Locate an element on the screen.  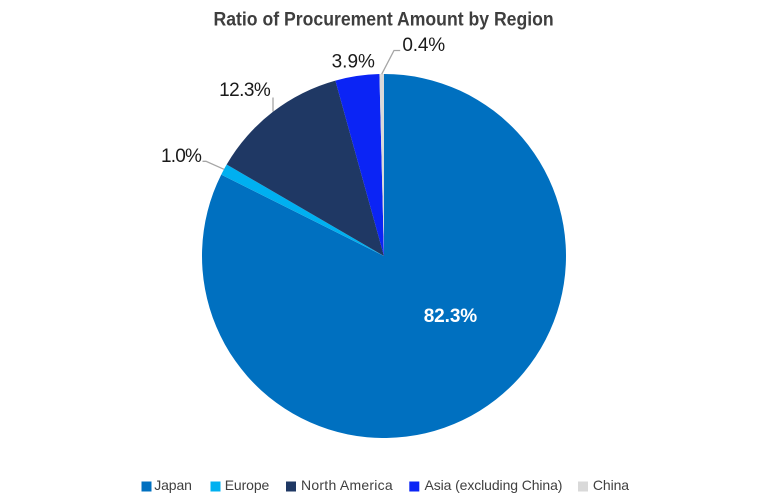
svg-text: 82.3% is located at coordinates (451, 316).